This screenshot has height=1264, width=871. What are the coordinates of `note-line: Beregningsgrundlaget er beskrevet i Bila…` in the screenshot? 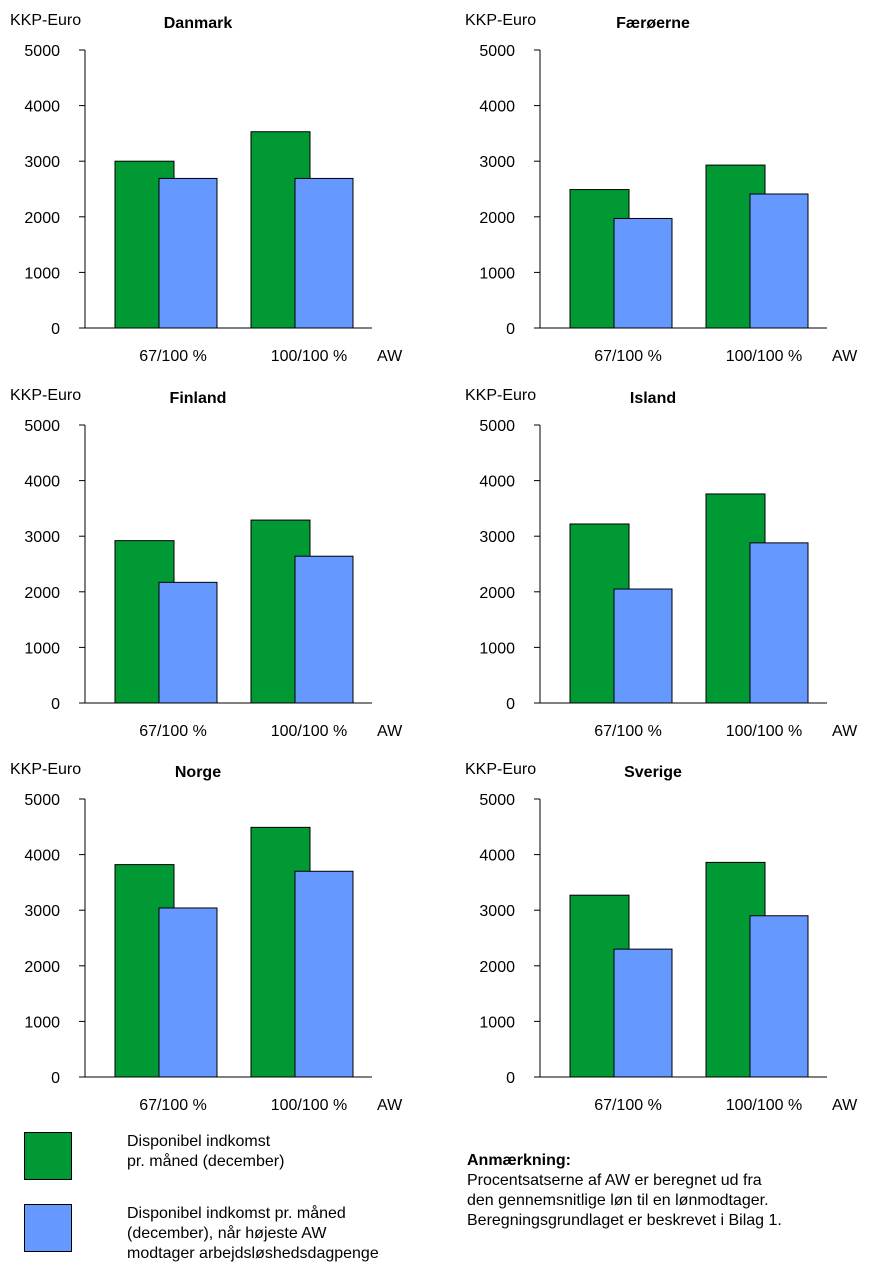 It's located at (624, 1220).